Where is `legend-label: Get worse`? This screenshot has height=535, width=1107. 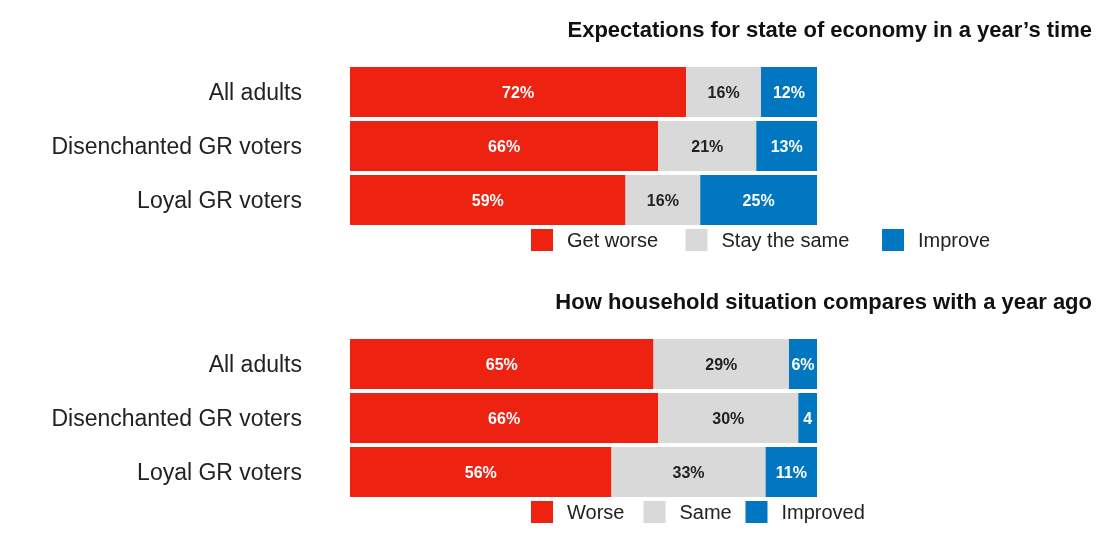
legend-label: Get worse is located at coordinates (613, 240).